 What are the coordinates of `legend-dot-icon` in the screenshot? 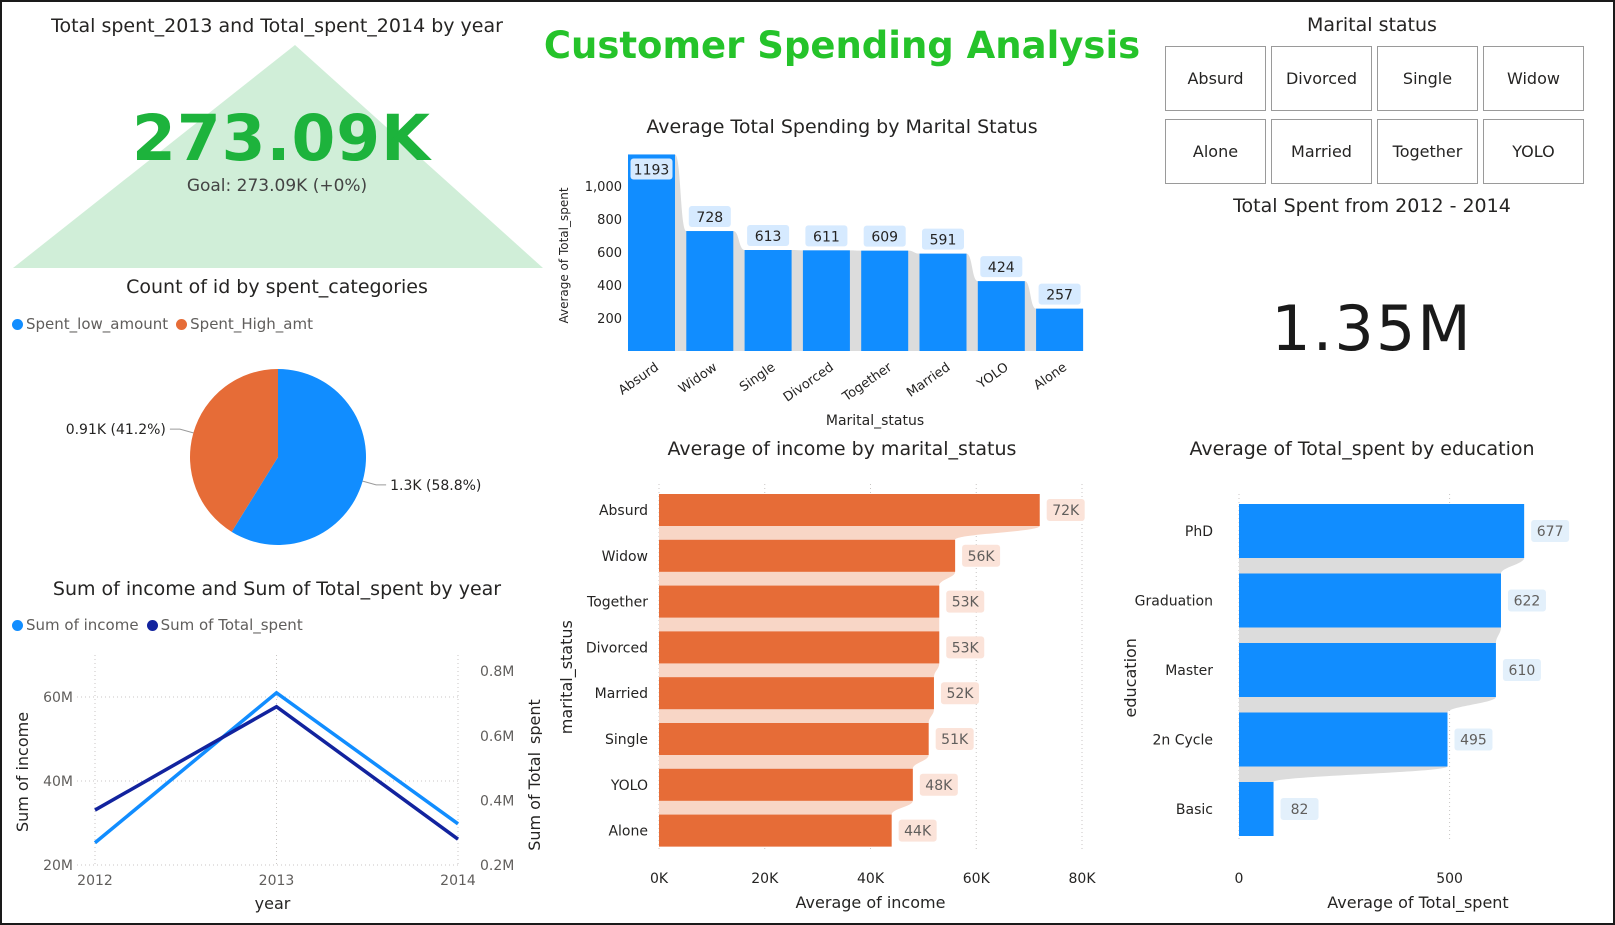 It's located at (17, 324).